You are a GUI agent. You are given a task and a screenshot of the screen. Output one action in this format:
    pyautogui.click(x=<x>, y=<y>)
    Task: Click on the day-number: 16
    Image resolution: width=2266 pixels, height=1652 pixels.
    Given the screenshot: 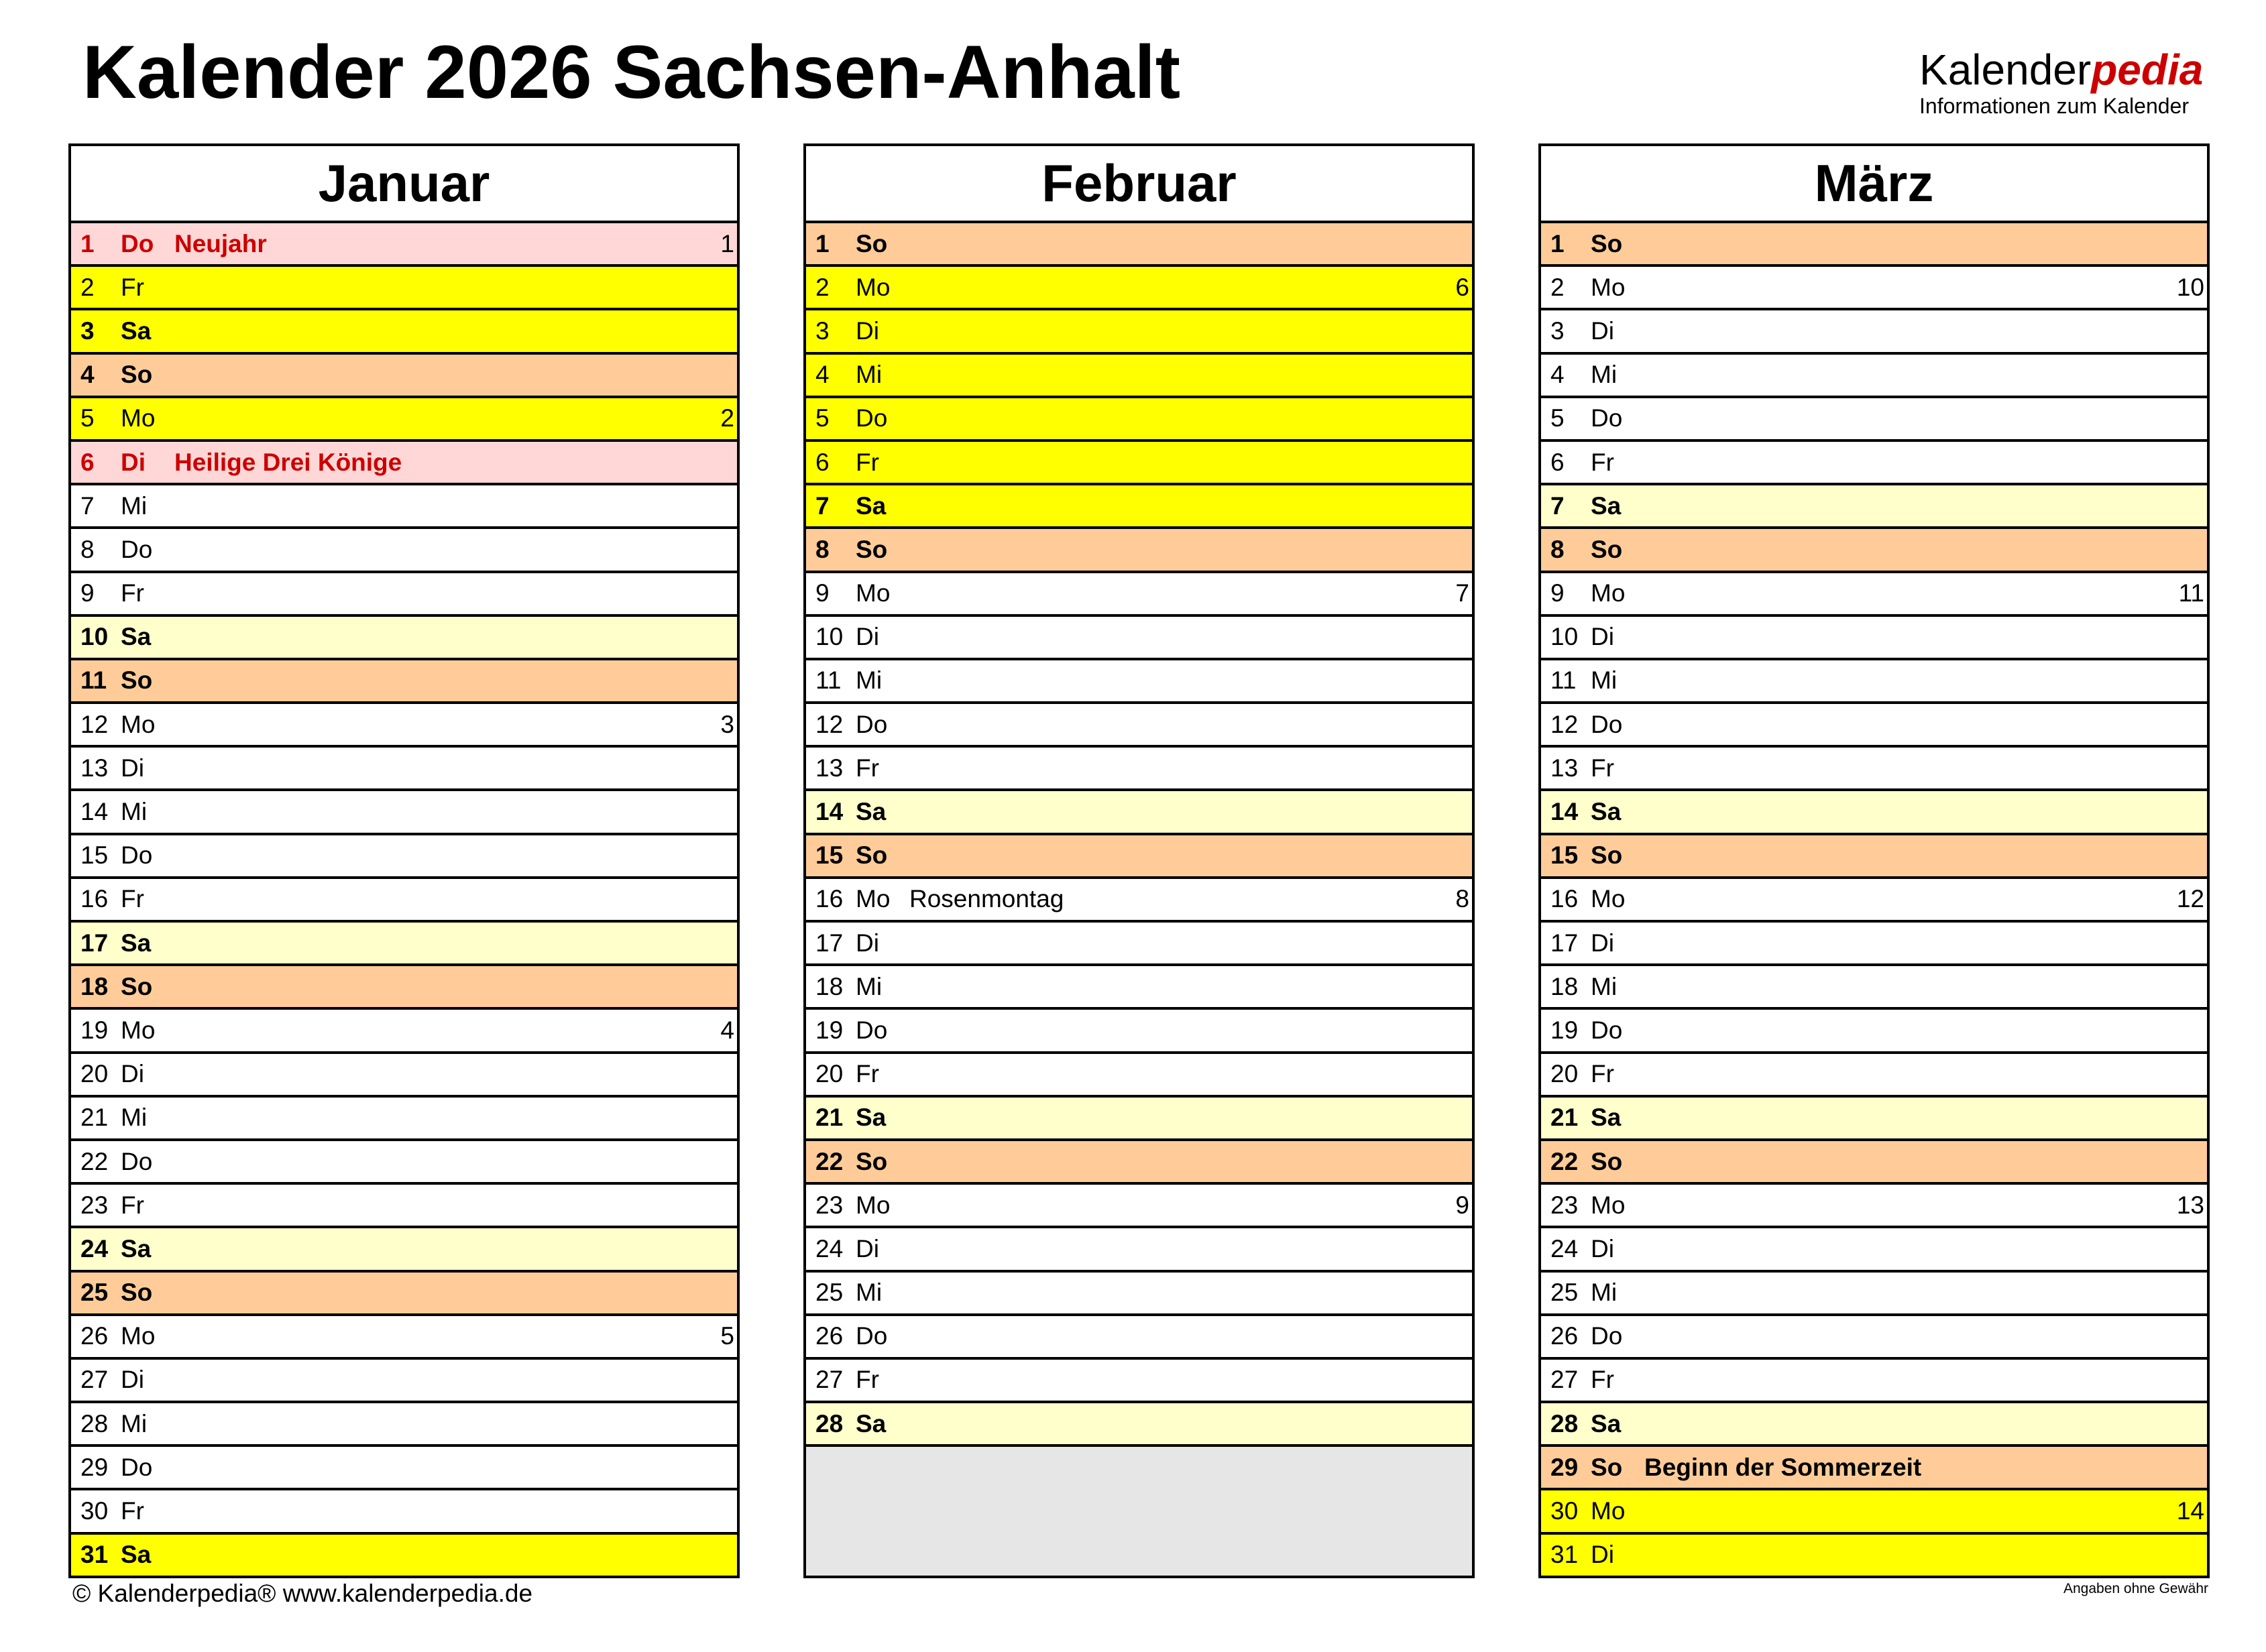 What is the action you would take?
    pyautogui.click(x=94, y=899)
    